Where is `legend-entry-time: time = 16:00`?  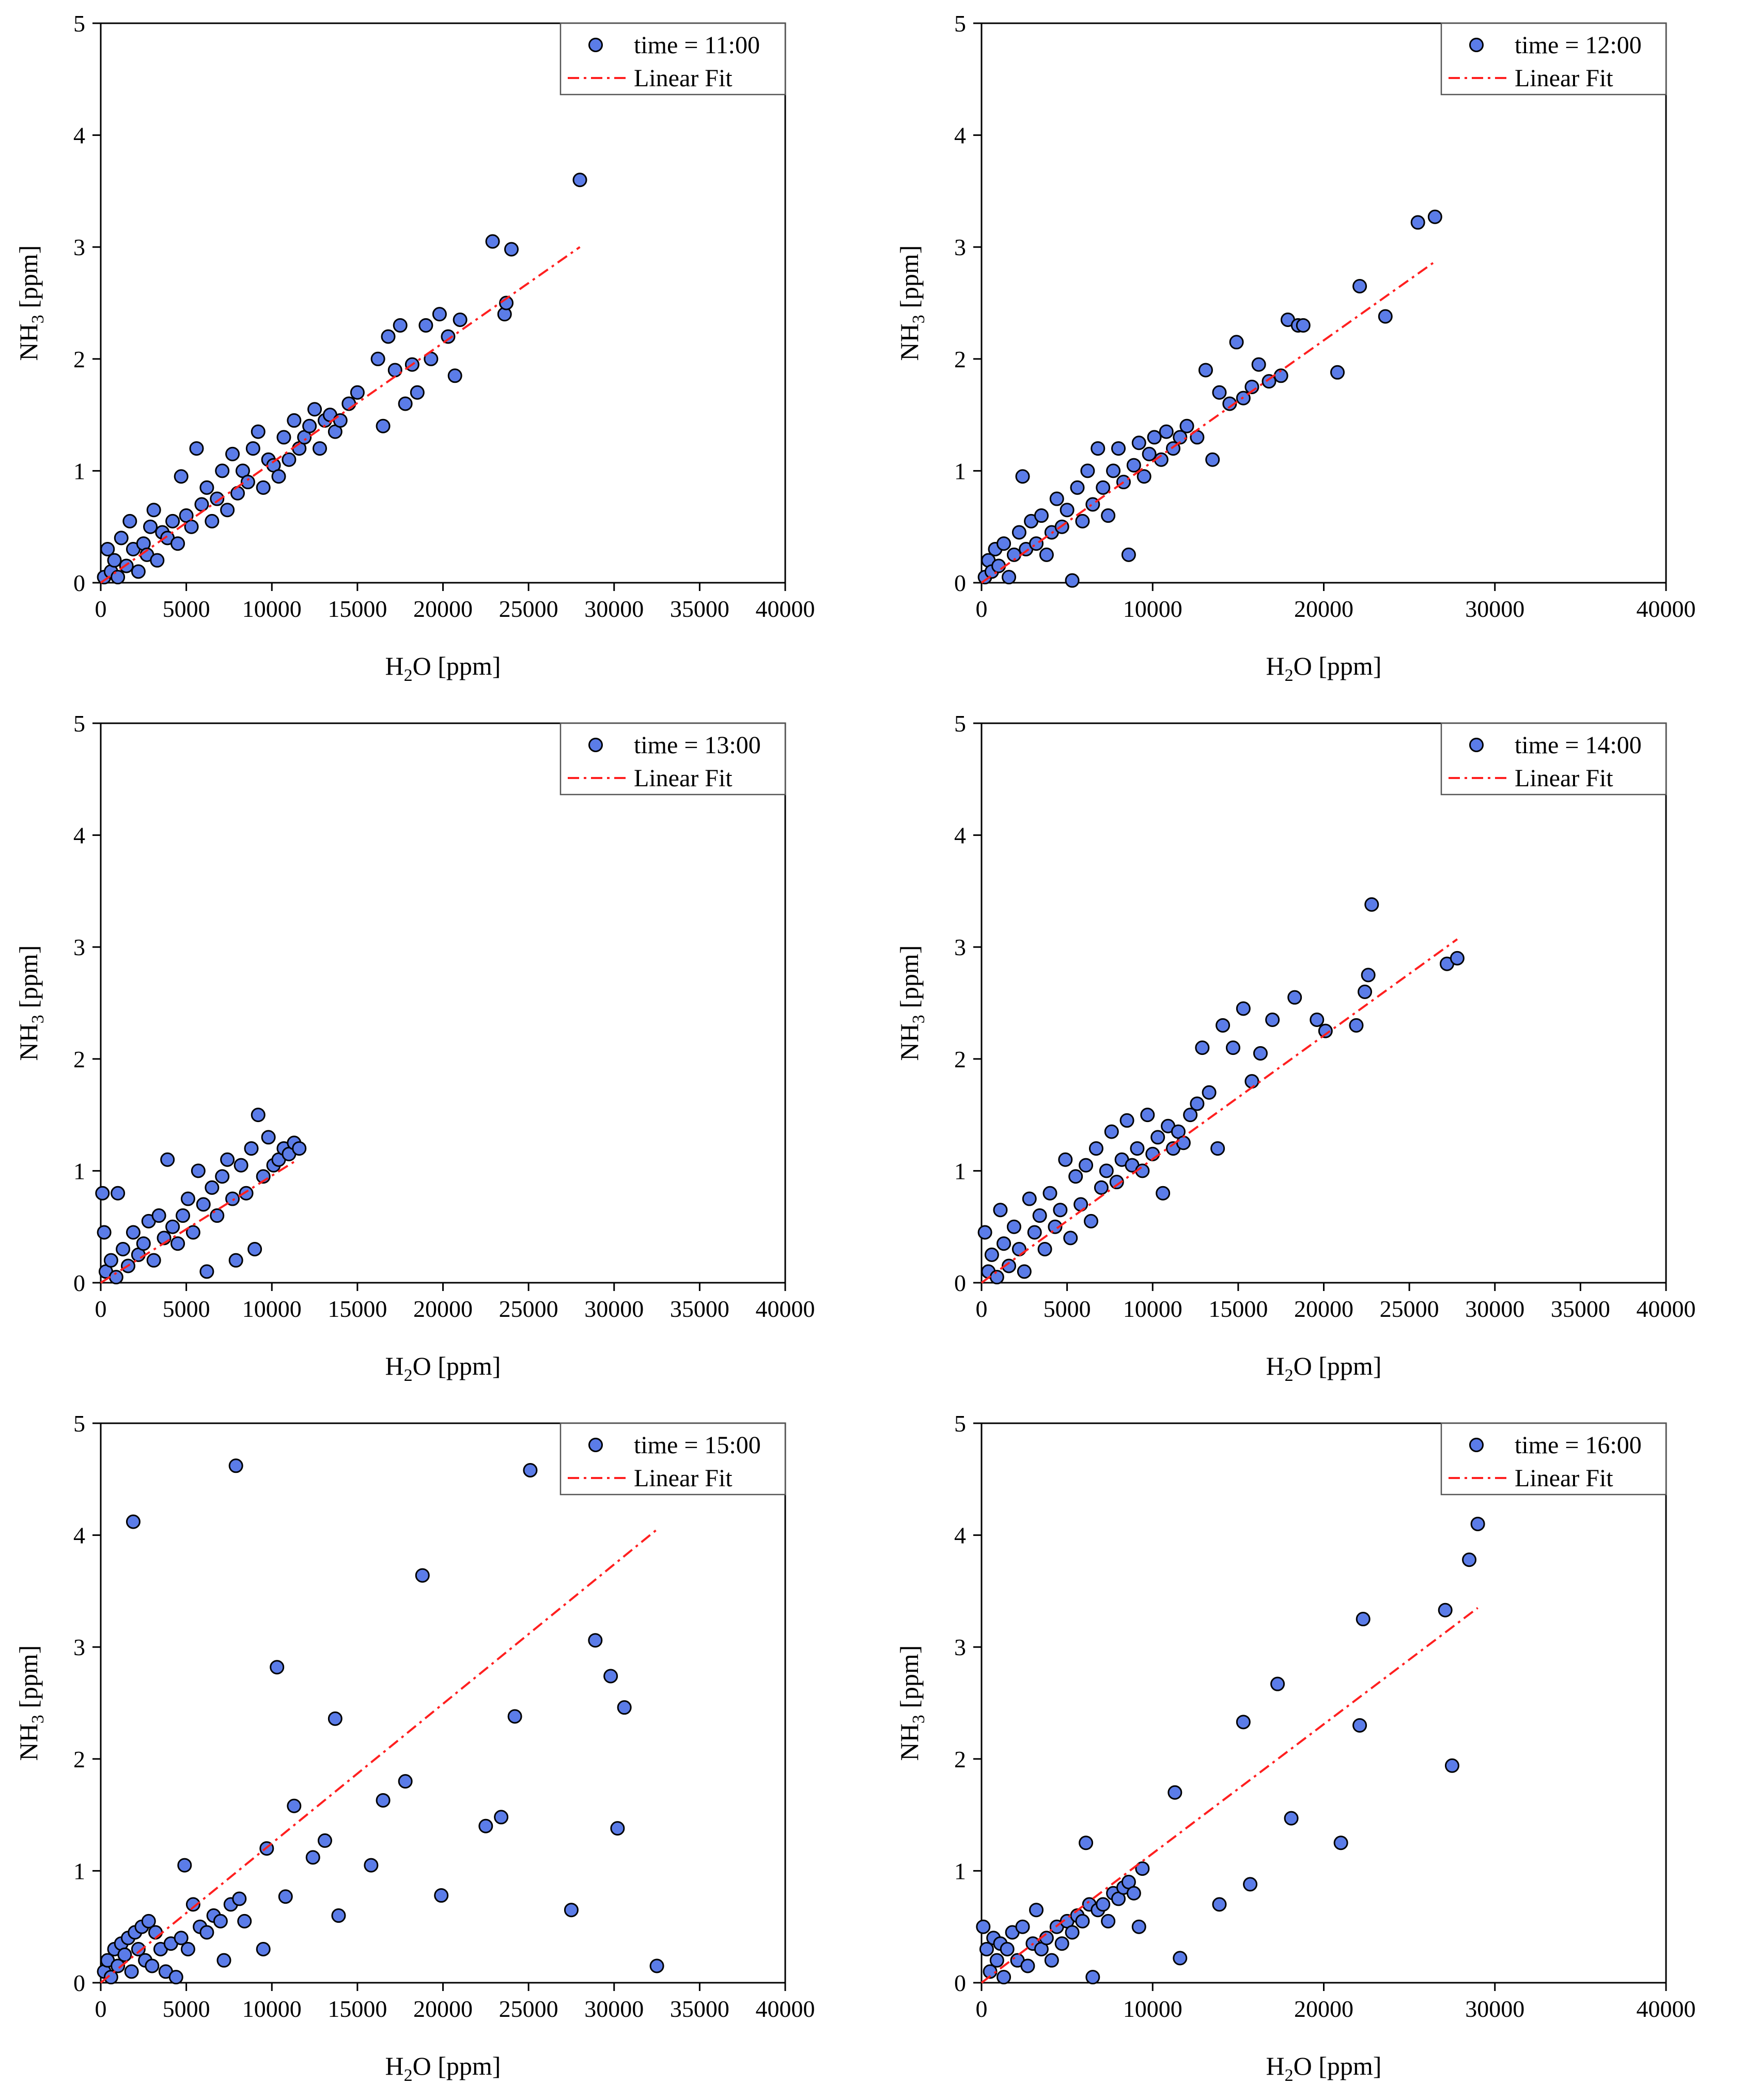 legend-entry-time: time = 16:00 is located at coordinates (1578, 1445).